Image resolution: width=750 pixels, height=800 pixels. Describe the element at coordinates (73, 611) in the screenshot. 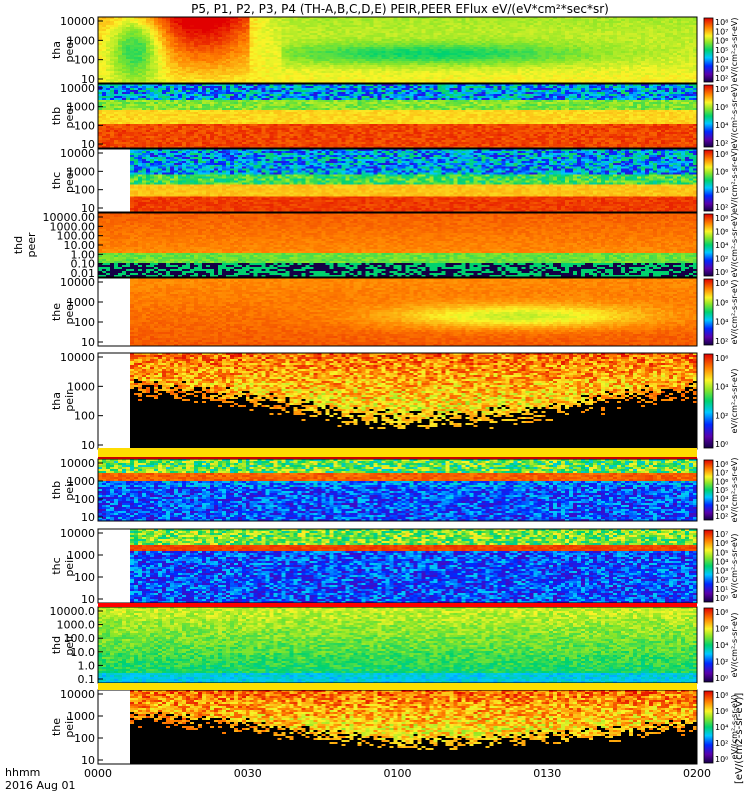

I see `y-tick-label: 10000.0` at that location.